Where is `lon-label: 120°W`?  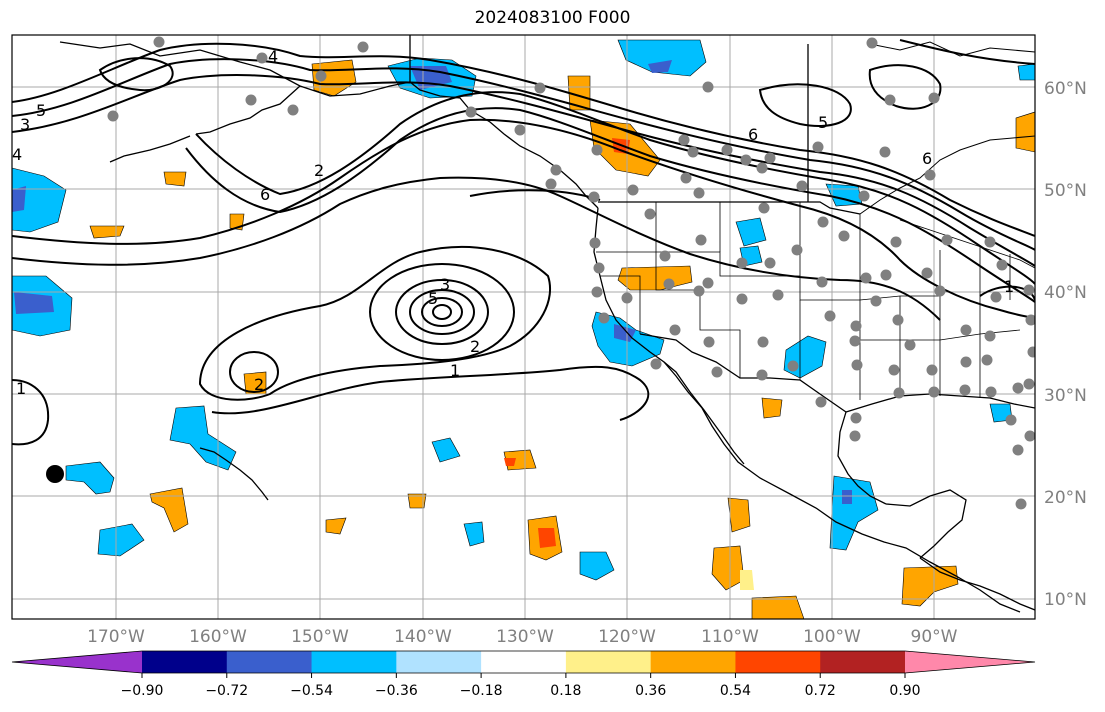 lon-label: 120°W is located at coordinates (627, 637).